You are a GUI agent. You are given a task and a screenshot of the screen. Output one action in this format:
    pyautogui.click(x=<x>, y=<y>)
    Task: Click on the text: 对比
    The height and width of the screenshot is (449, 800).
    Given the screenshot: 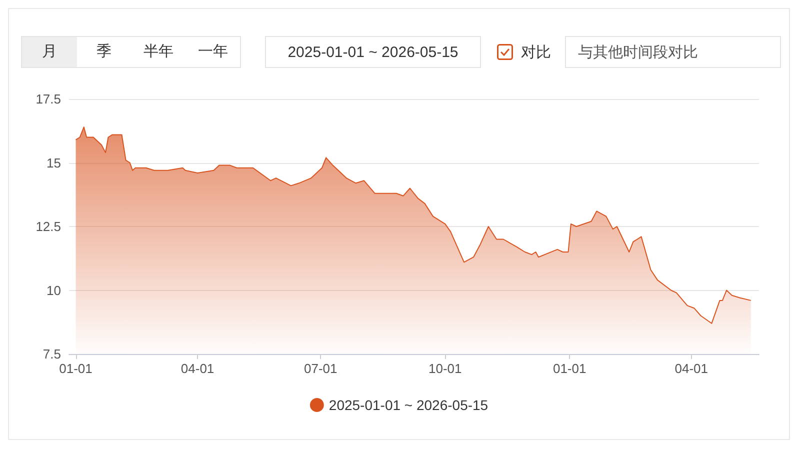 What is the action you would take?
    pyautogui.click(x=536, y=52)
    